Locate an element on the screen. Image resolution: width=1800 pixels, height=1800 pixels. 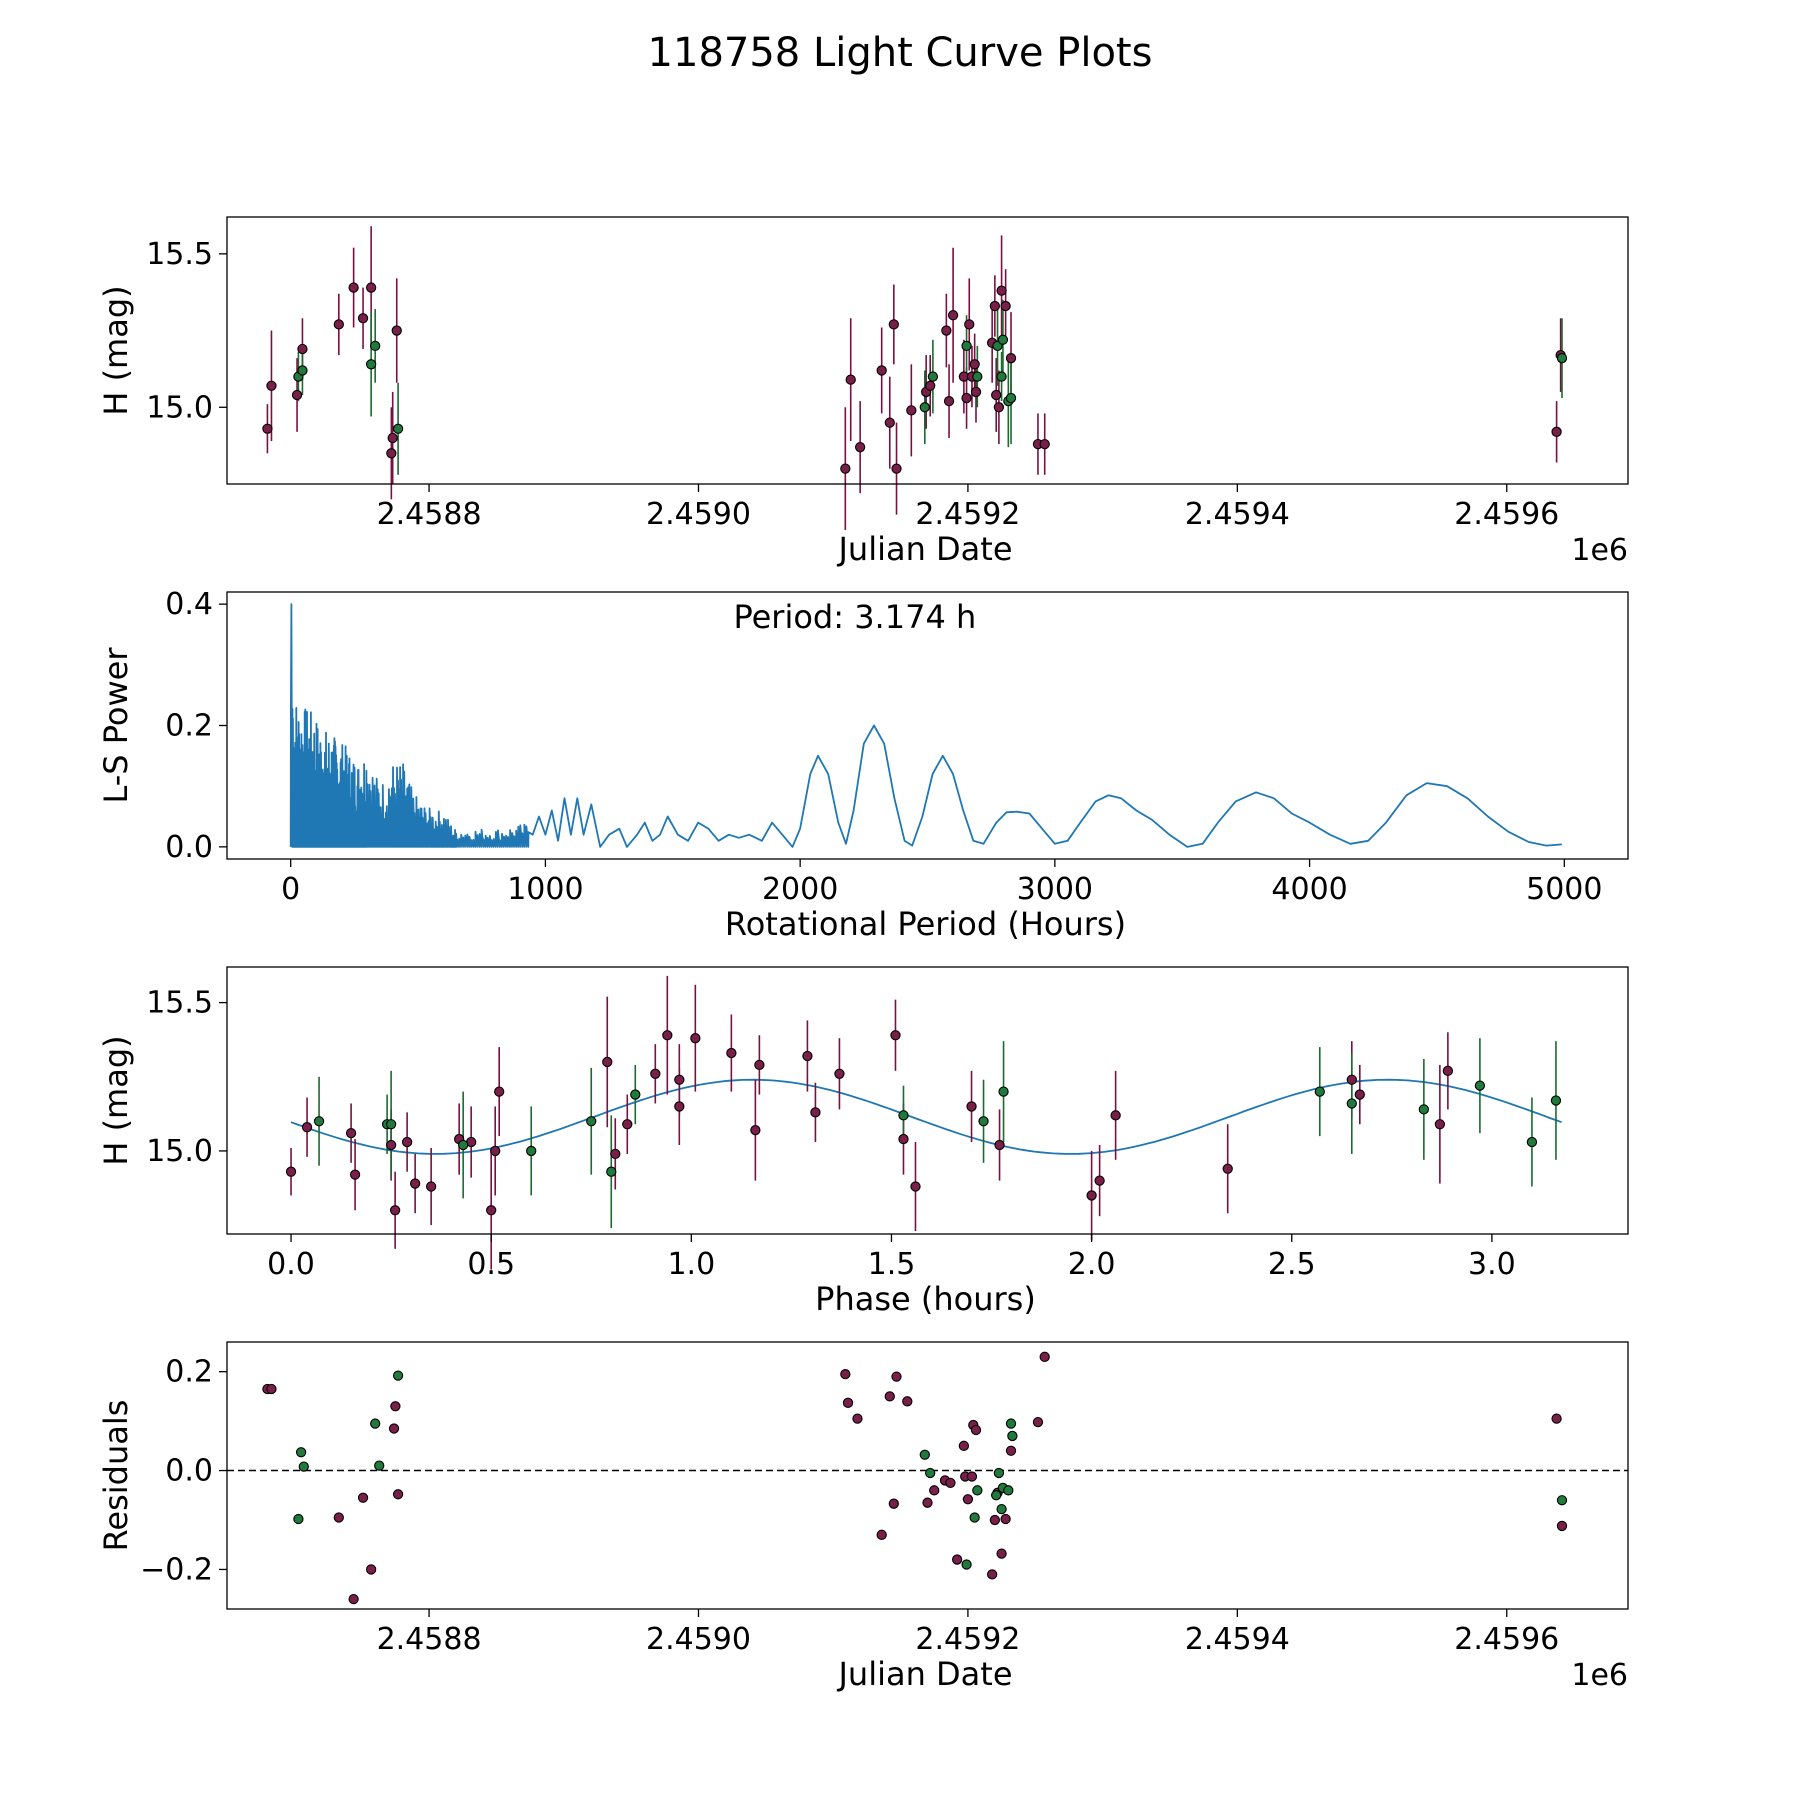
x-tick-label: 0.5 is located at coordinates (491, 1264).